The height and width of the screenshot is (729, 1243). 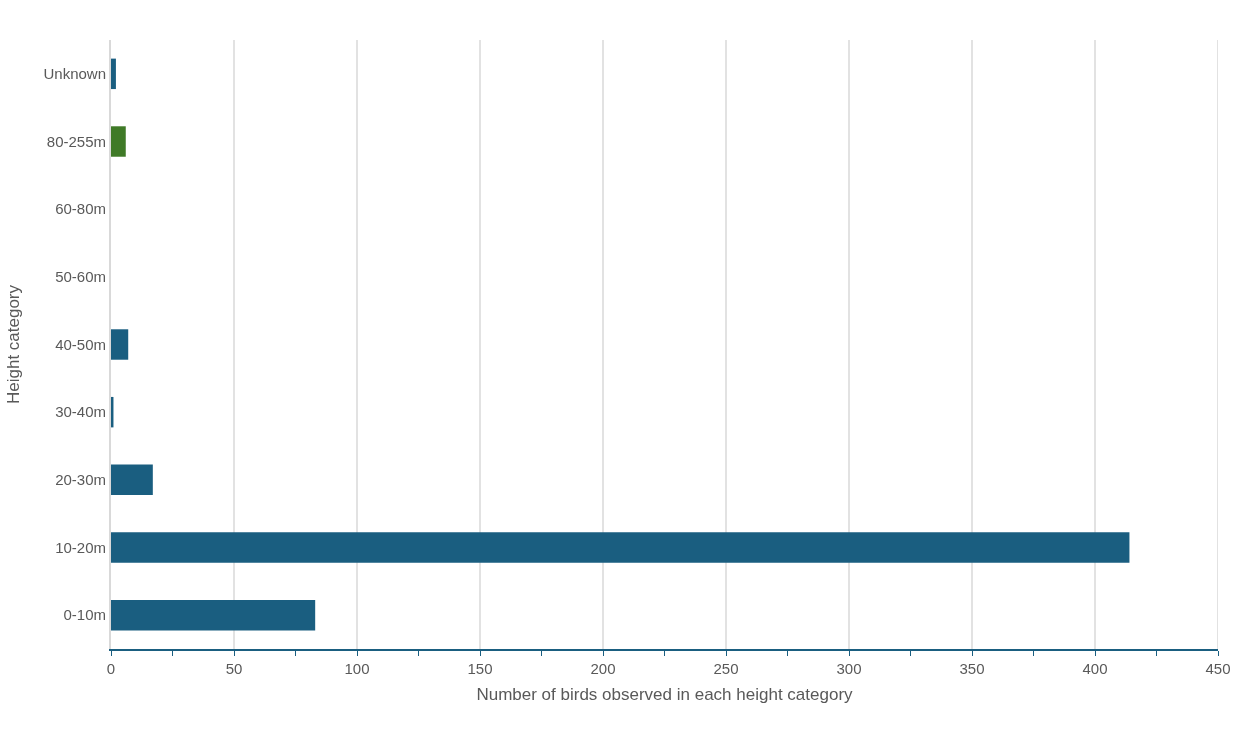 What do you see at coordinates (726, 668) in the screenshot?
I see `x-tick-label: 250` at bounding box center [726, 668].